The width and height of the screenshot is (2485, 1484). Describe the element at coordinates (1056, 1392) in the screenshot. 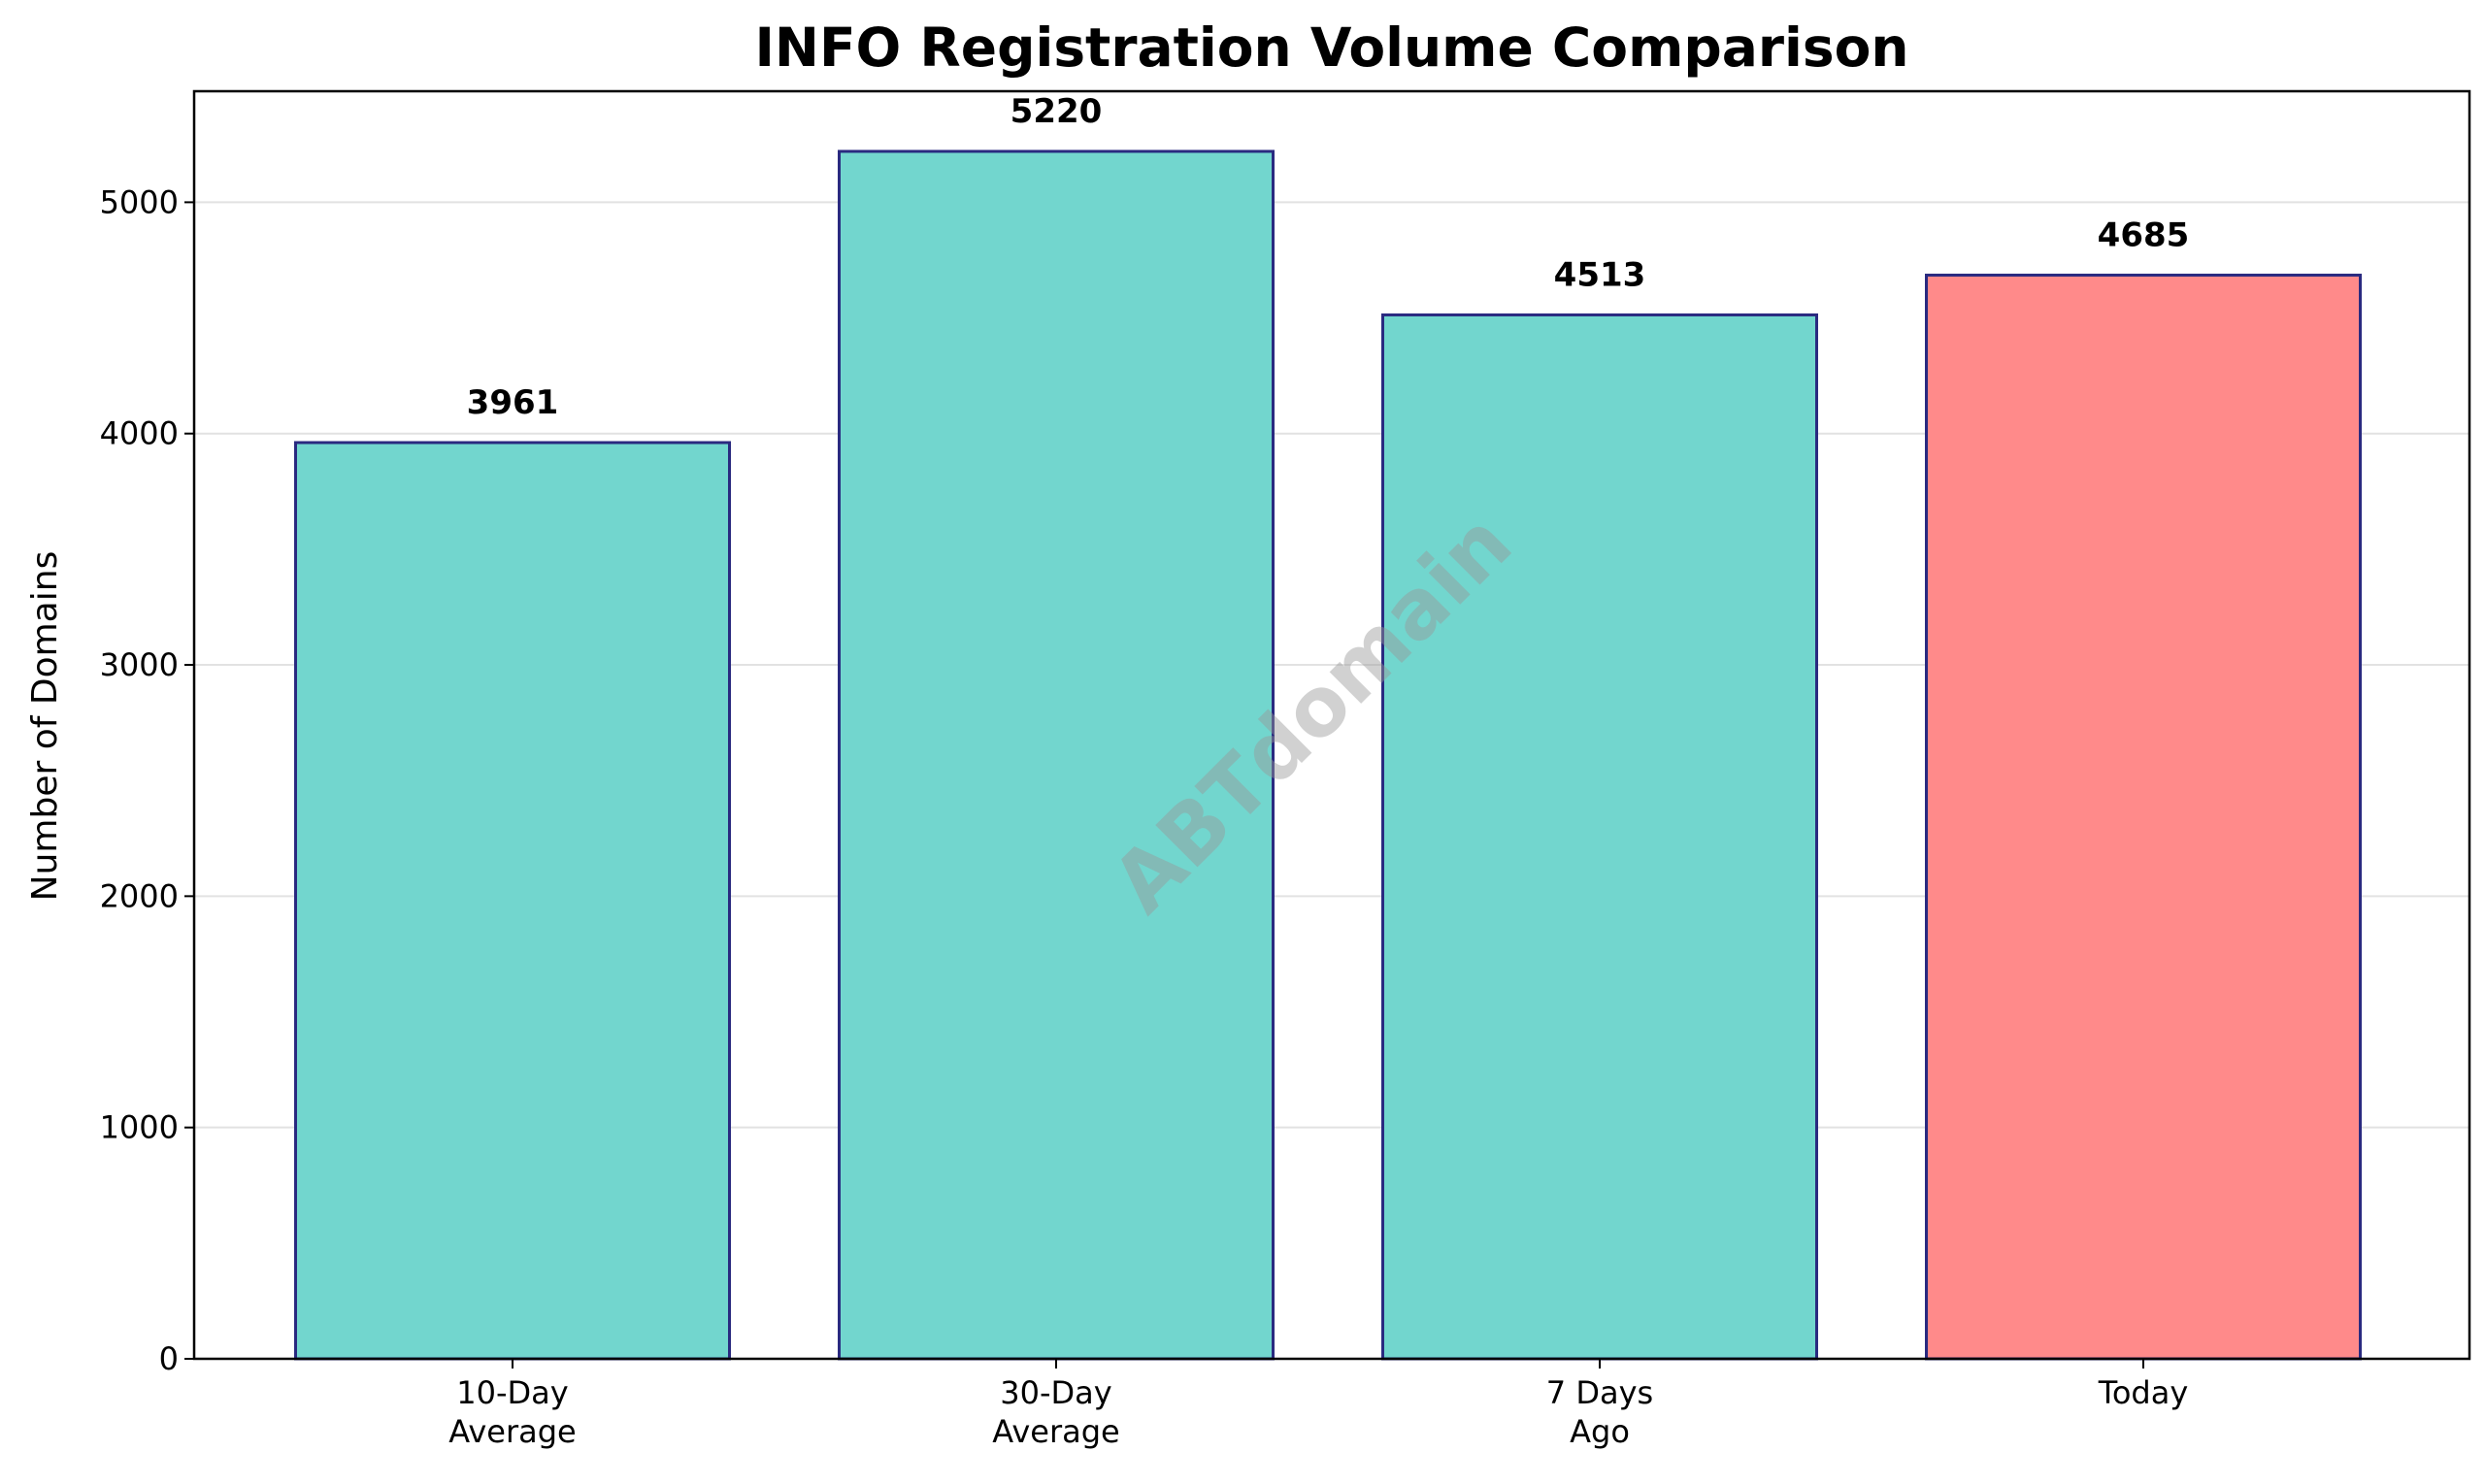

I see `x-tick-label: 30-Day` at that location.